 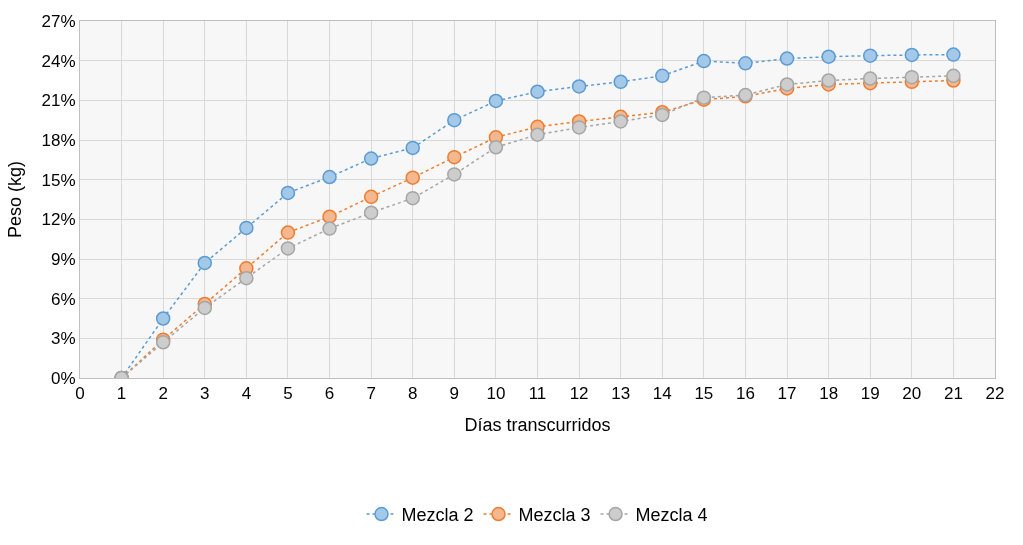 What do you see at coordinates (371, 394) in the screenshot?
I see `x-tick-label: 7` at bounding box center [371, 394].